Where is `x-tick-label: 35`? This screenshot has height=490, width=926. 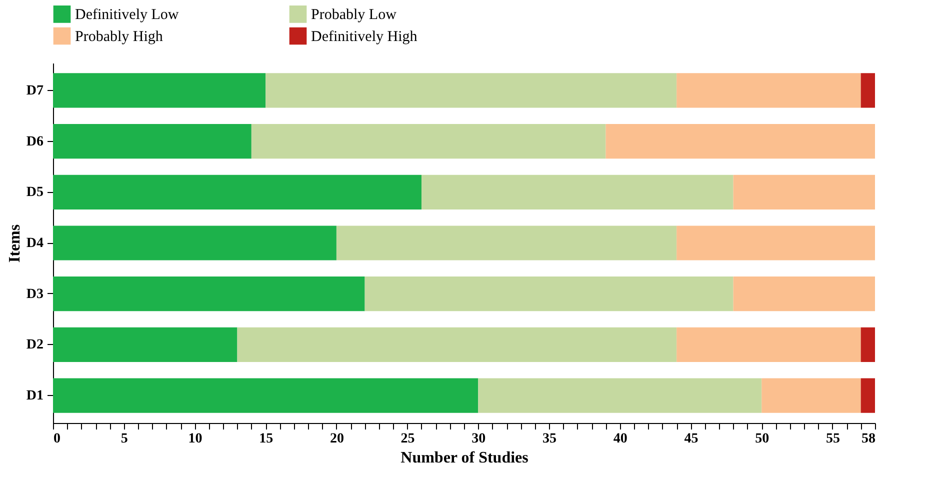
x-tick-label: 35 is located at coordinates (549, 439).